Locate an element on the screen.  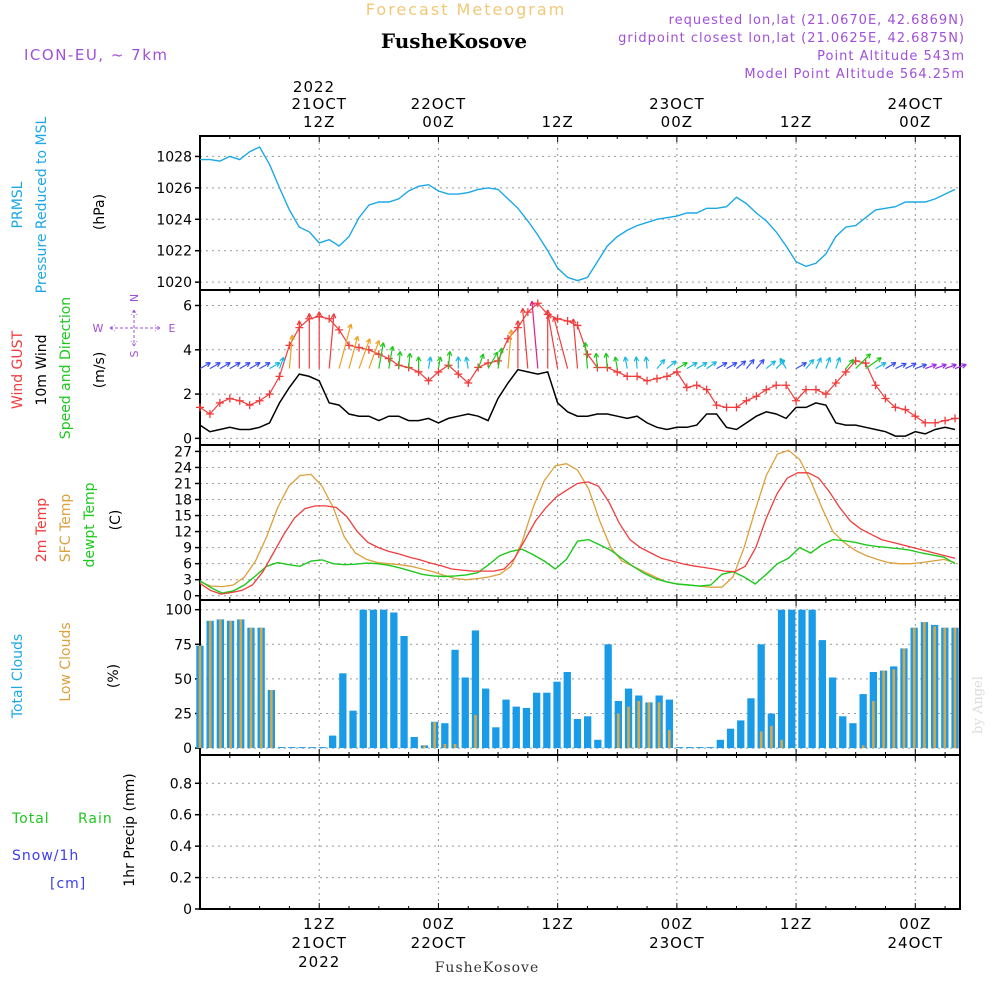
y-tick-label: 1024 is located at coordinates (174, 220).